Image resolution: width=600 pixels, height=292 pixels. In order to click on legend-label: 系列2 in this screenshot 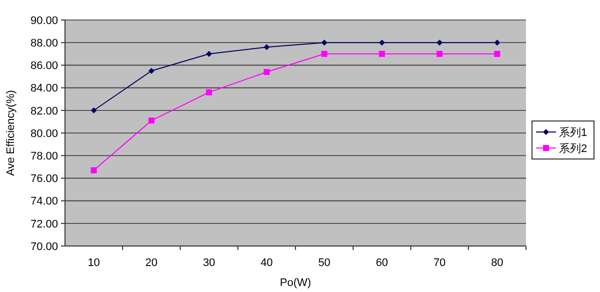, I will do `click(573, 148)`.